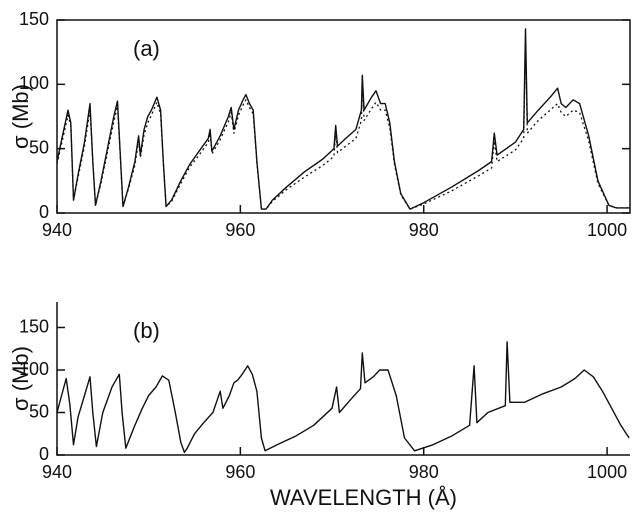 The height and width of the screenshot is (516, 634). What do you see at coordinates (363, 497) in the screenshot?
I see `x-axis-title: WAVELENGTH (Å)` at bounding box center [363, 497].